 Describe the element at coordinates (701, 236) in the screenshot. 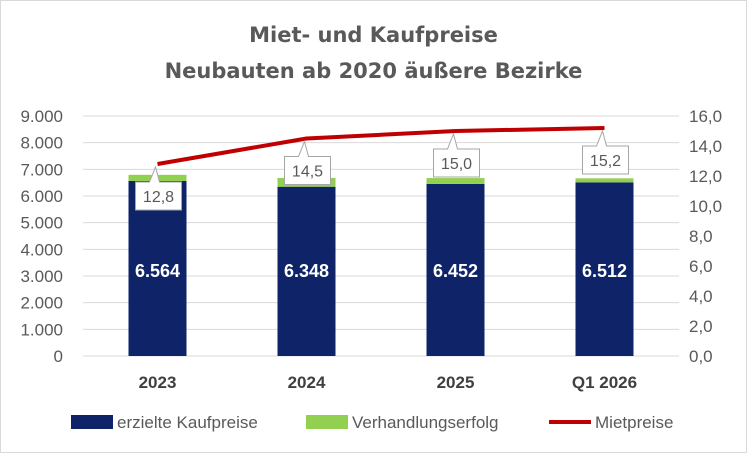

I see `y-right-tick-label: 8,0` at that location.